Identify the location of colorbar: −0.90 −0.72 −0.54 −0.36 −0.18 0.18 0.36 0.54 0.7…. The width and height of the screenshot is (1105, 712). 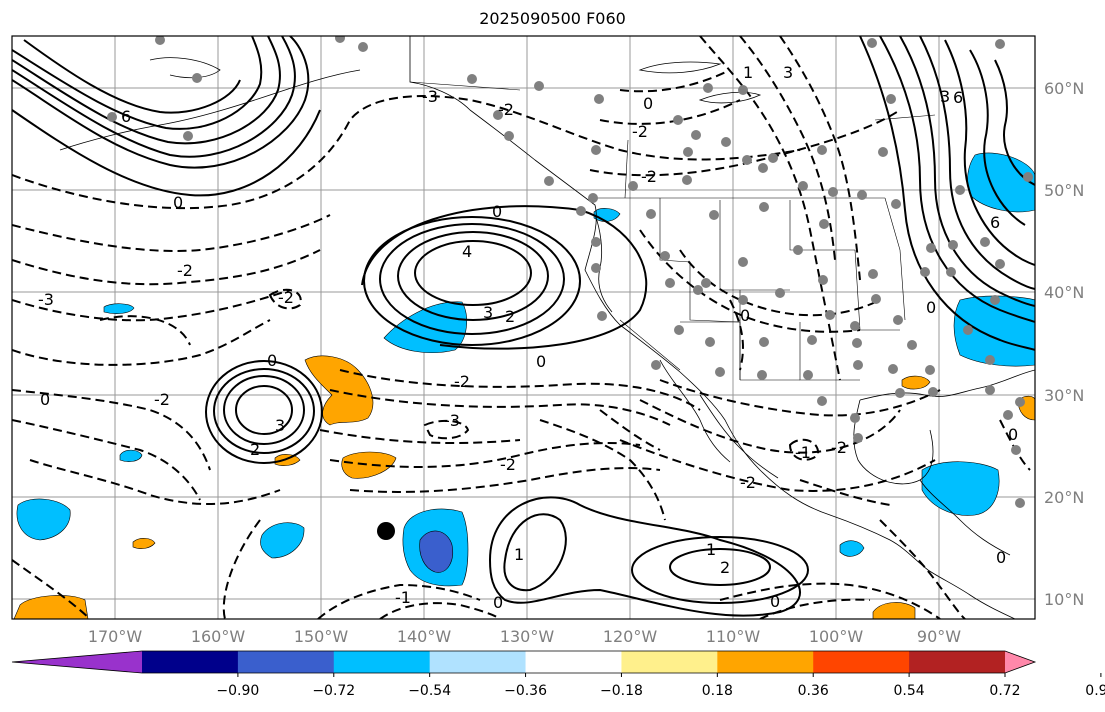
(558, 674).